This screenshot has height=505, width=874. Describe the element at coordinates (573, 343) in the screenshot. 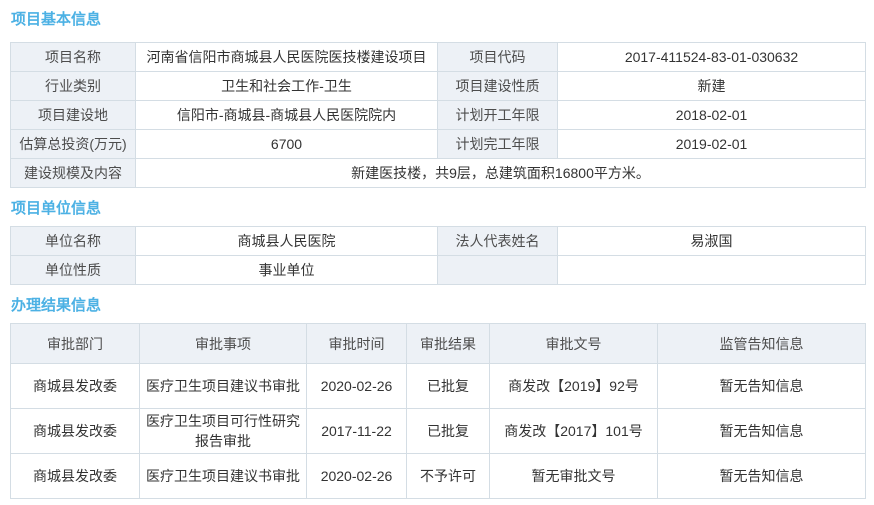

I see `approval-doc-number-header: 审批文号` at that location.